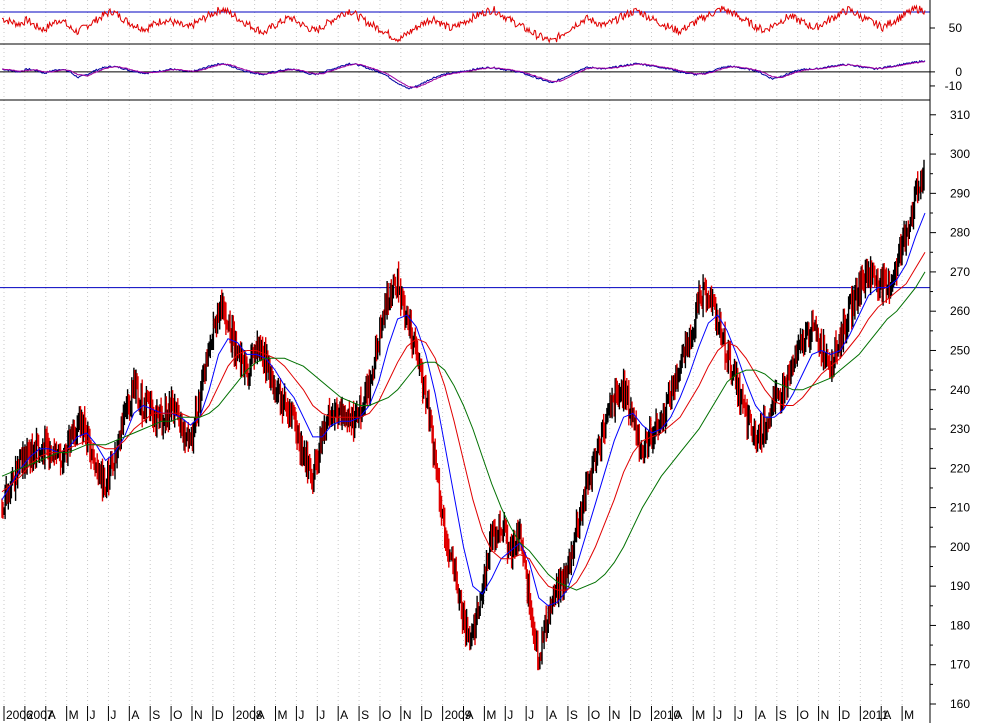 Image resolution: width=990 pixels, height=728 pixels. I want to click on macd-line, so click(464, 75).